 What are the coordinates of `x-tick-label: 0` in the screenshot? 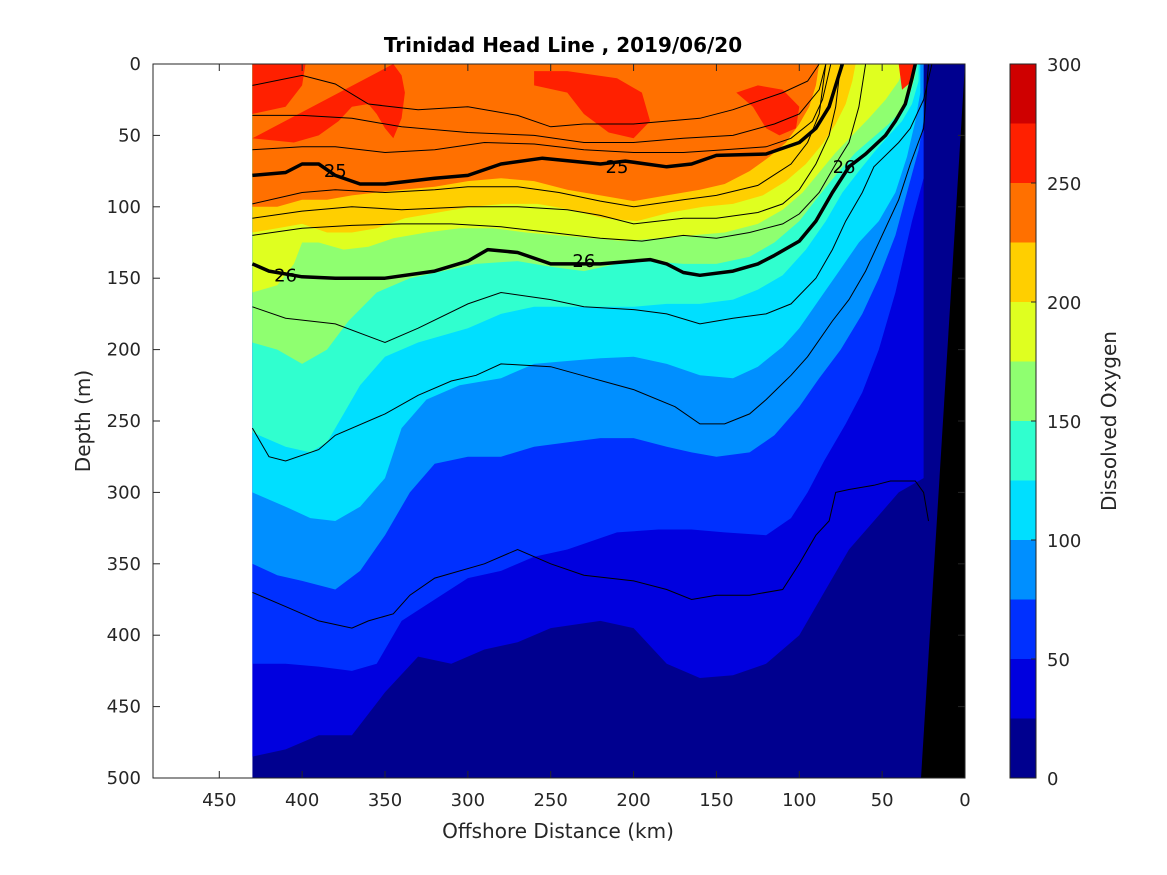 It's located at (964, 800).